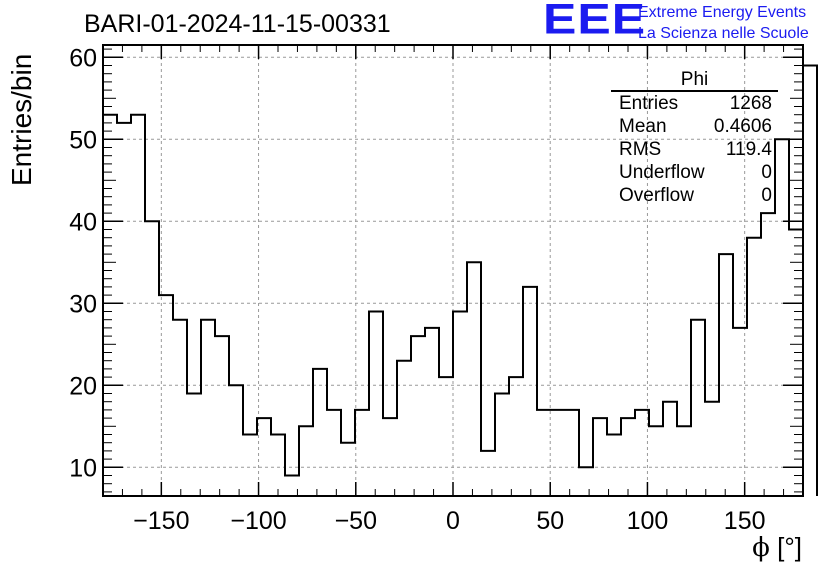 The height and width of the screenshot is (572, 836). Describe the element at coordinates (656, 195) in the screenshot. I see `stats-key: Overflow` at that location.